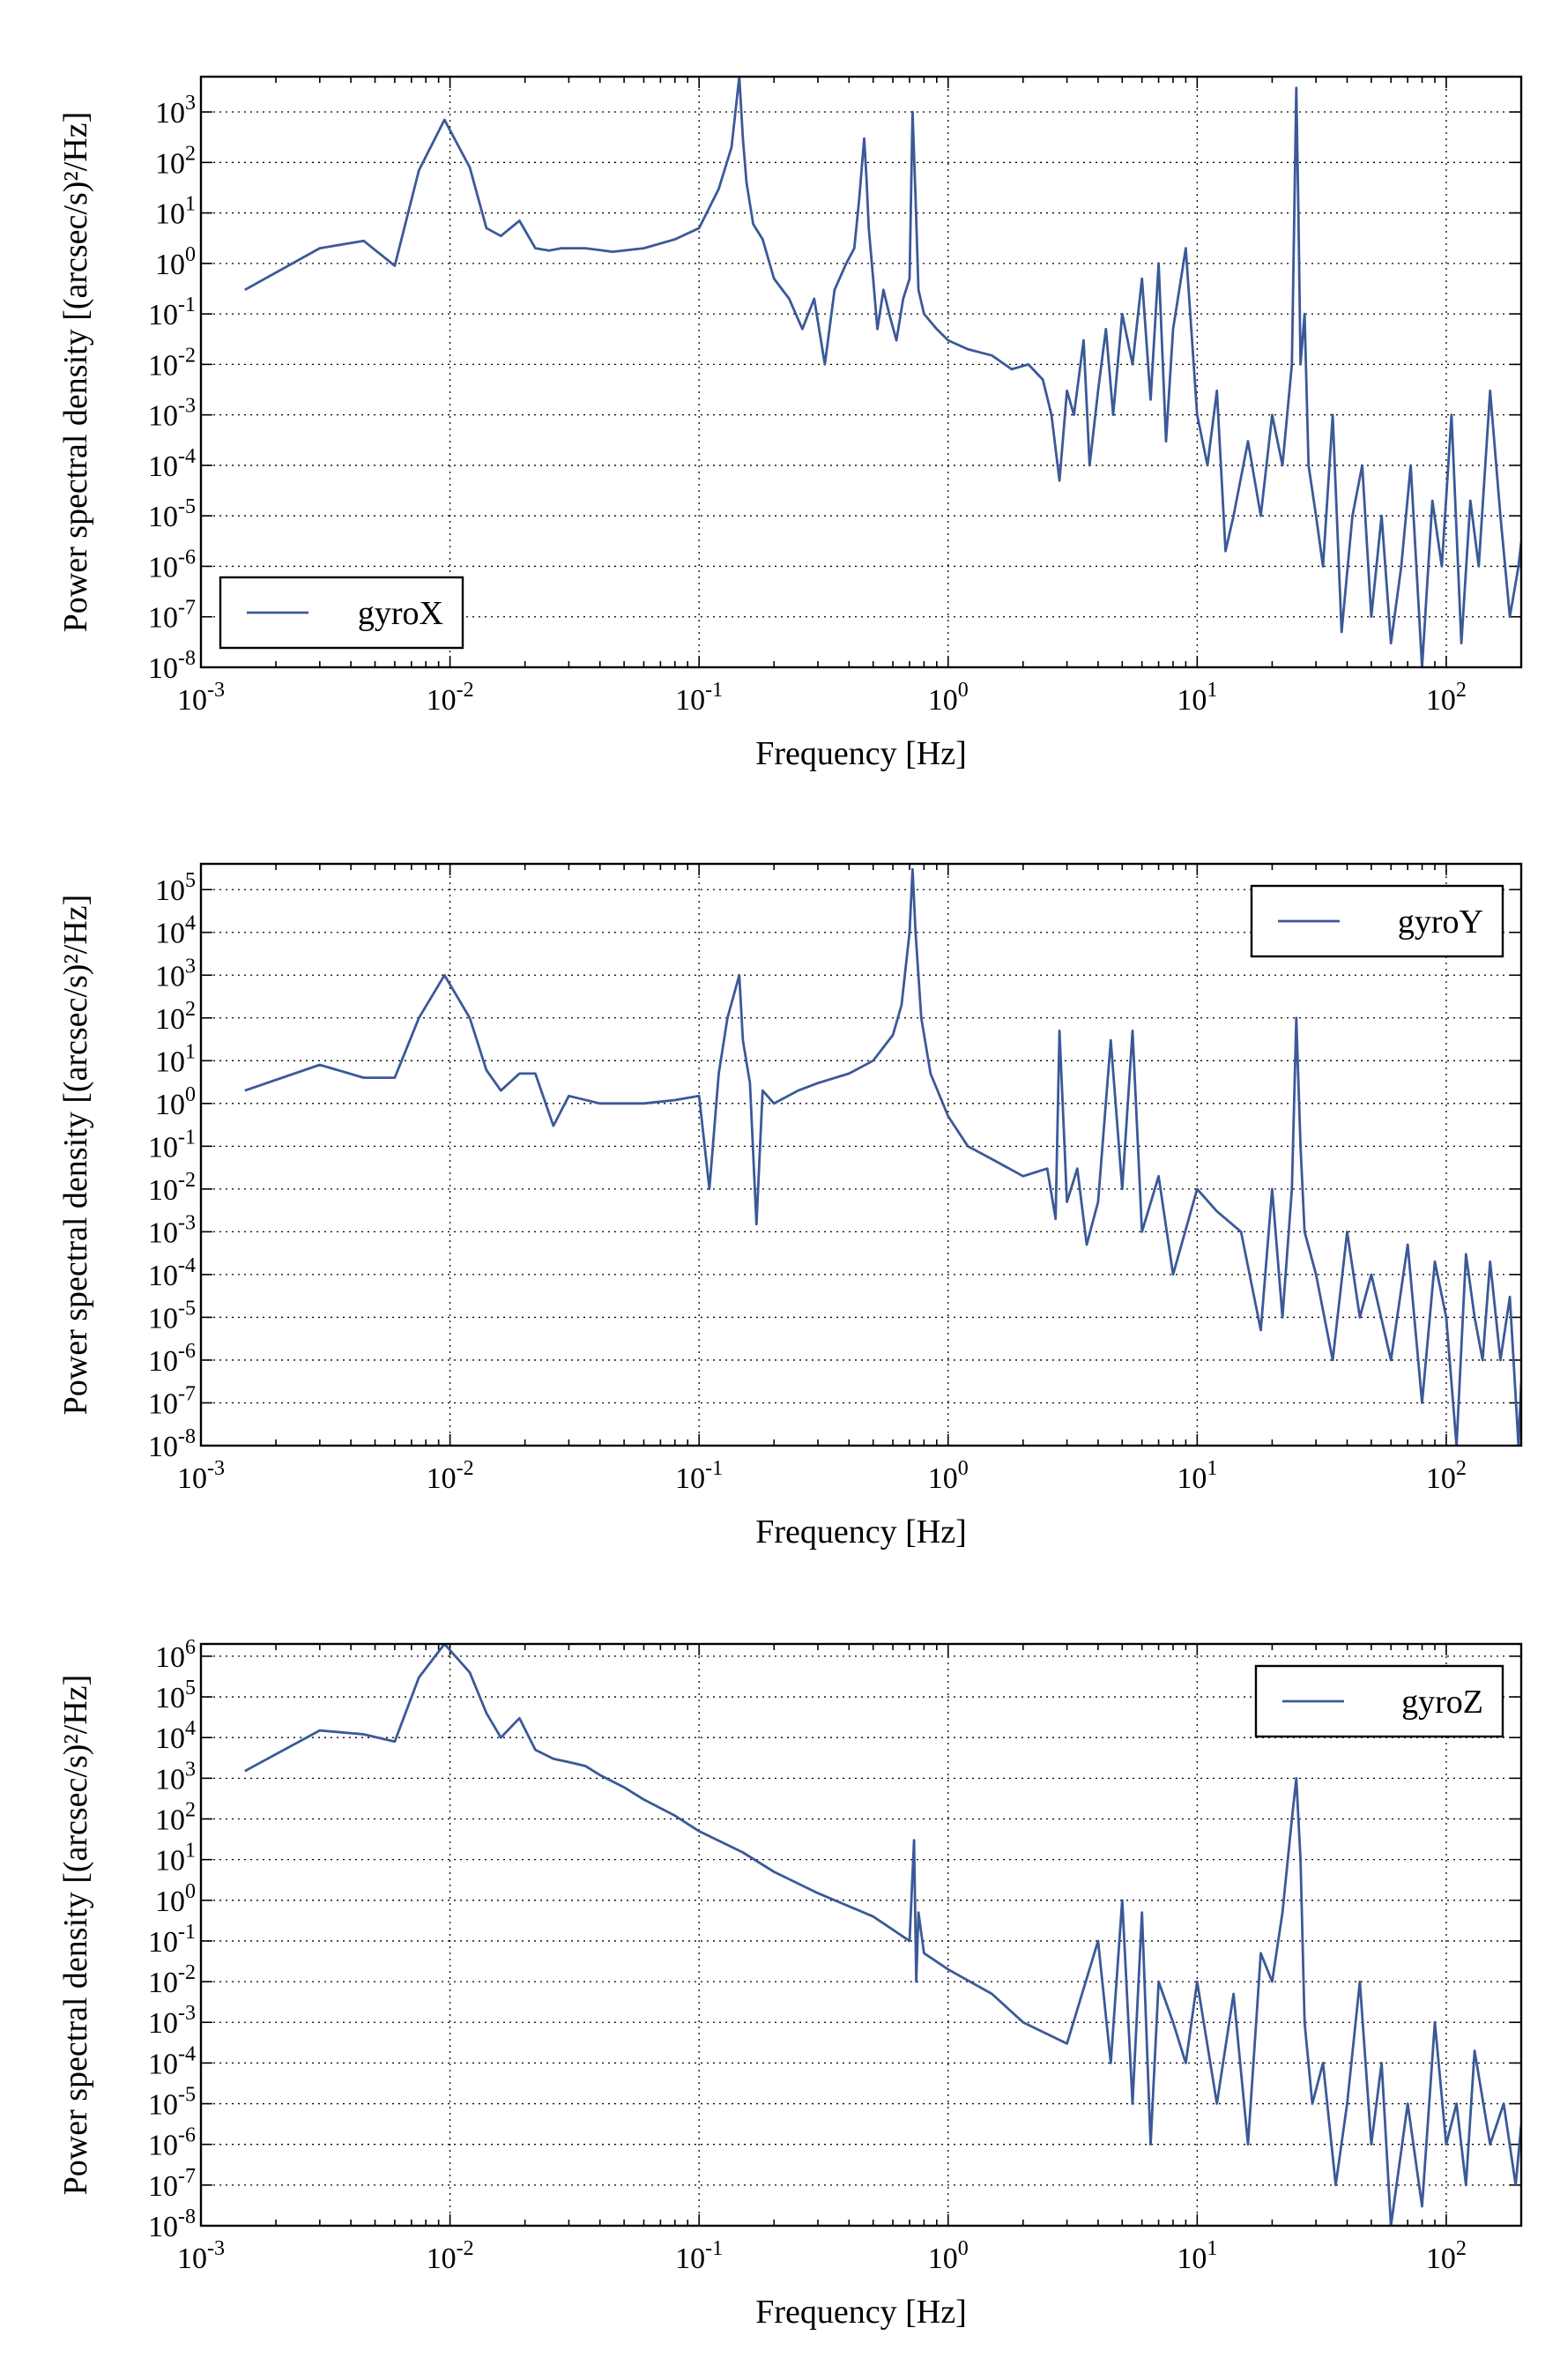  I want to click on x-tick-label: 10⁰, so click(948, 698).